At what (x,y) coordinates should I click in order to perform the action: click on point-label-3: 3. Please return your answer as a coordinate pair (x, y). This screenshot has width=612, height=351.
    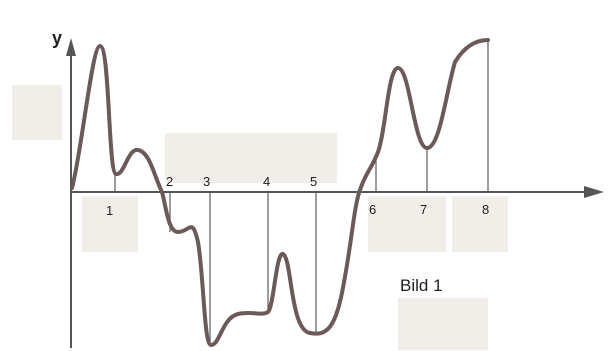
    Looking at the image, I should click on (206, 181).